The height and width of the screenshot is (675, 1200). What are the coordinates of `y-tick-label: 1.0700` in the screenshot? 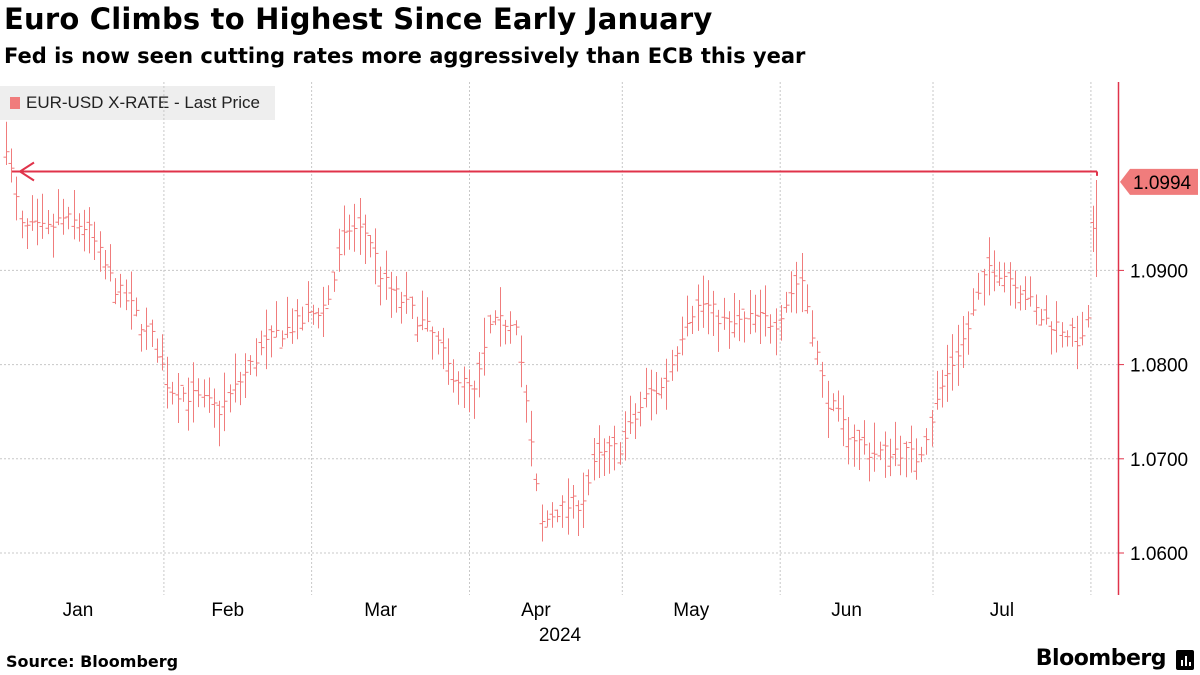 It's located at (1159, 460).